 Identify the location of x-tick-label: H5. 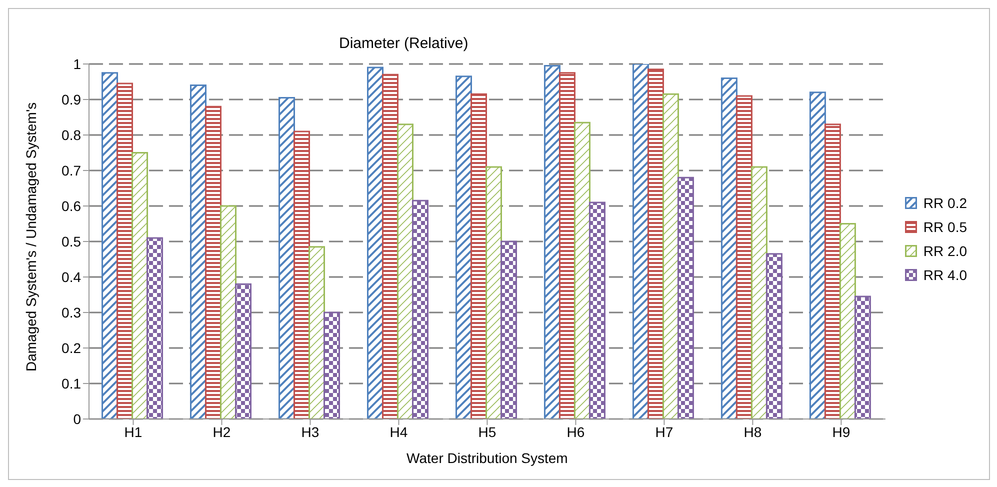
(487, 432).